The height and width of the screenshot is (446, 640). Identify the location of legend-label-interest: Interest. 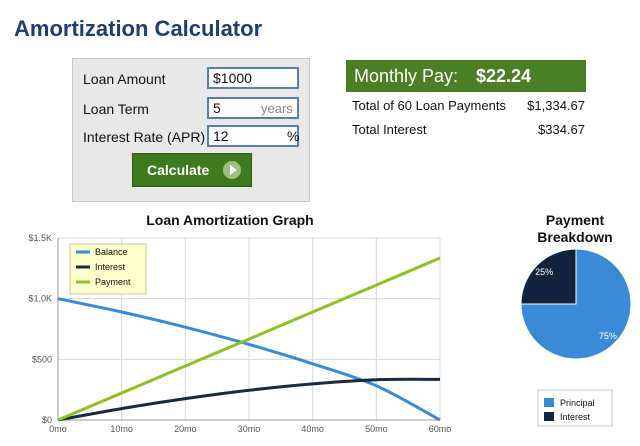
(110, 267).